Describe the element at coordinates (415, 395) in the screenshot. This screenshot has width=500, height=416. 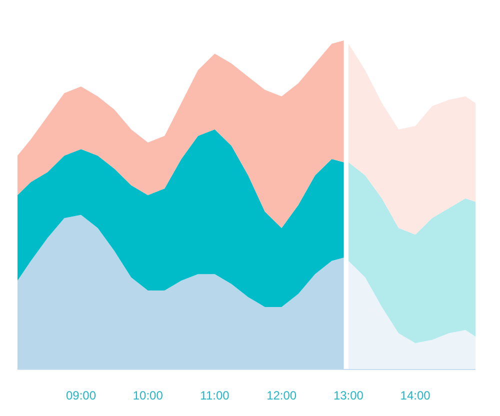
I see `x-tick-label: 14:00` at that location.